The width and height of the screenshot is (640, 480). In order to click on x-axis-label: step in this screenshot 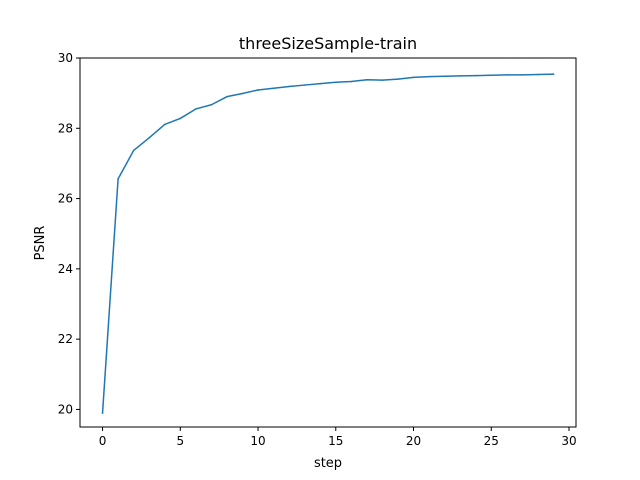, I will do `click(328, 463)`.